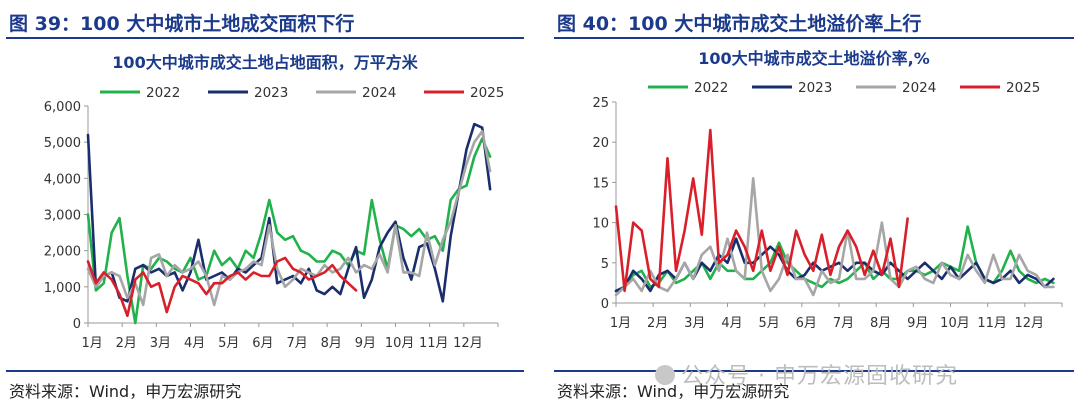  I want to click on figure-title: 图 40：100 大中城市成交土地溢价率上行, so click(739, 24).